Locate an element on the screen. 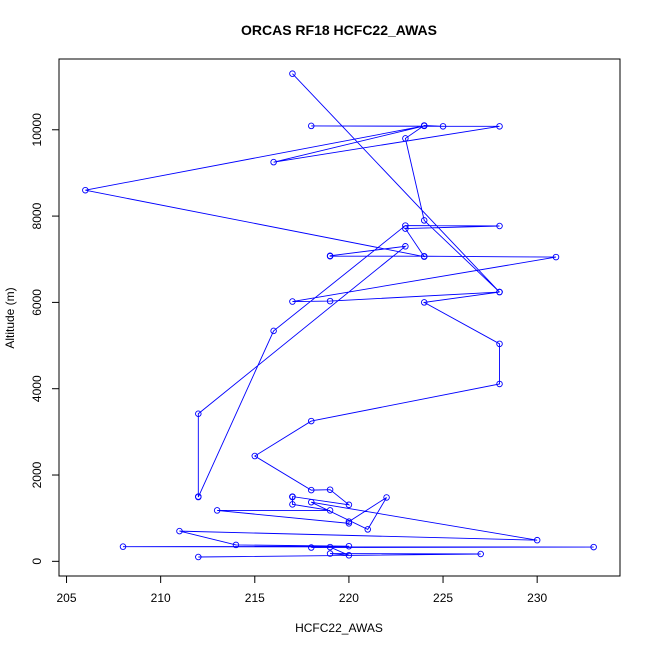 The height and width of the screenshot is (650, 650). x-tick-label: 210 is located at coordinates (161, 598).